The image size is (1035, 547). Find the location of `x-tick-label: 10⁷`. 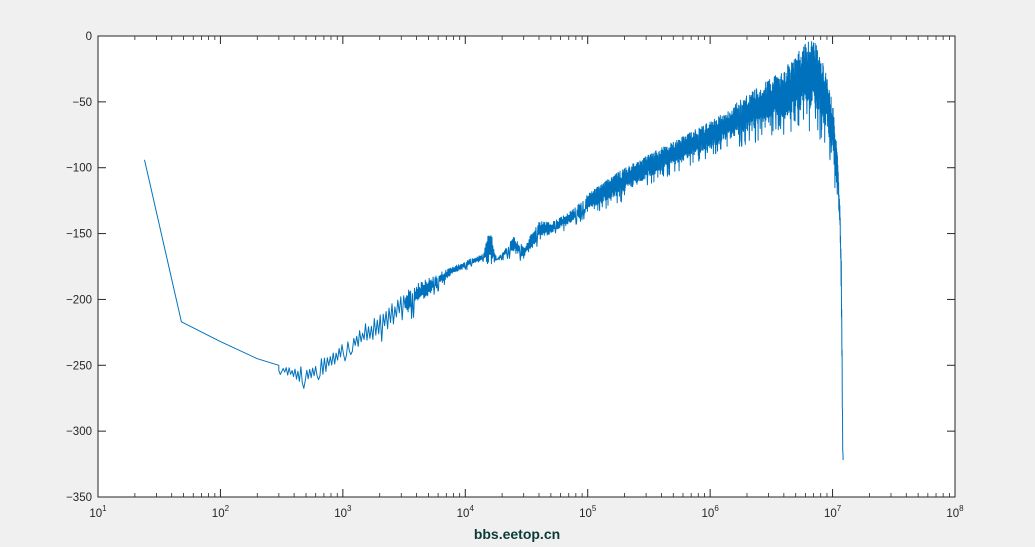

x-tick-label: 10⁷ is located at coordinates (833, 512).